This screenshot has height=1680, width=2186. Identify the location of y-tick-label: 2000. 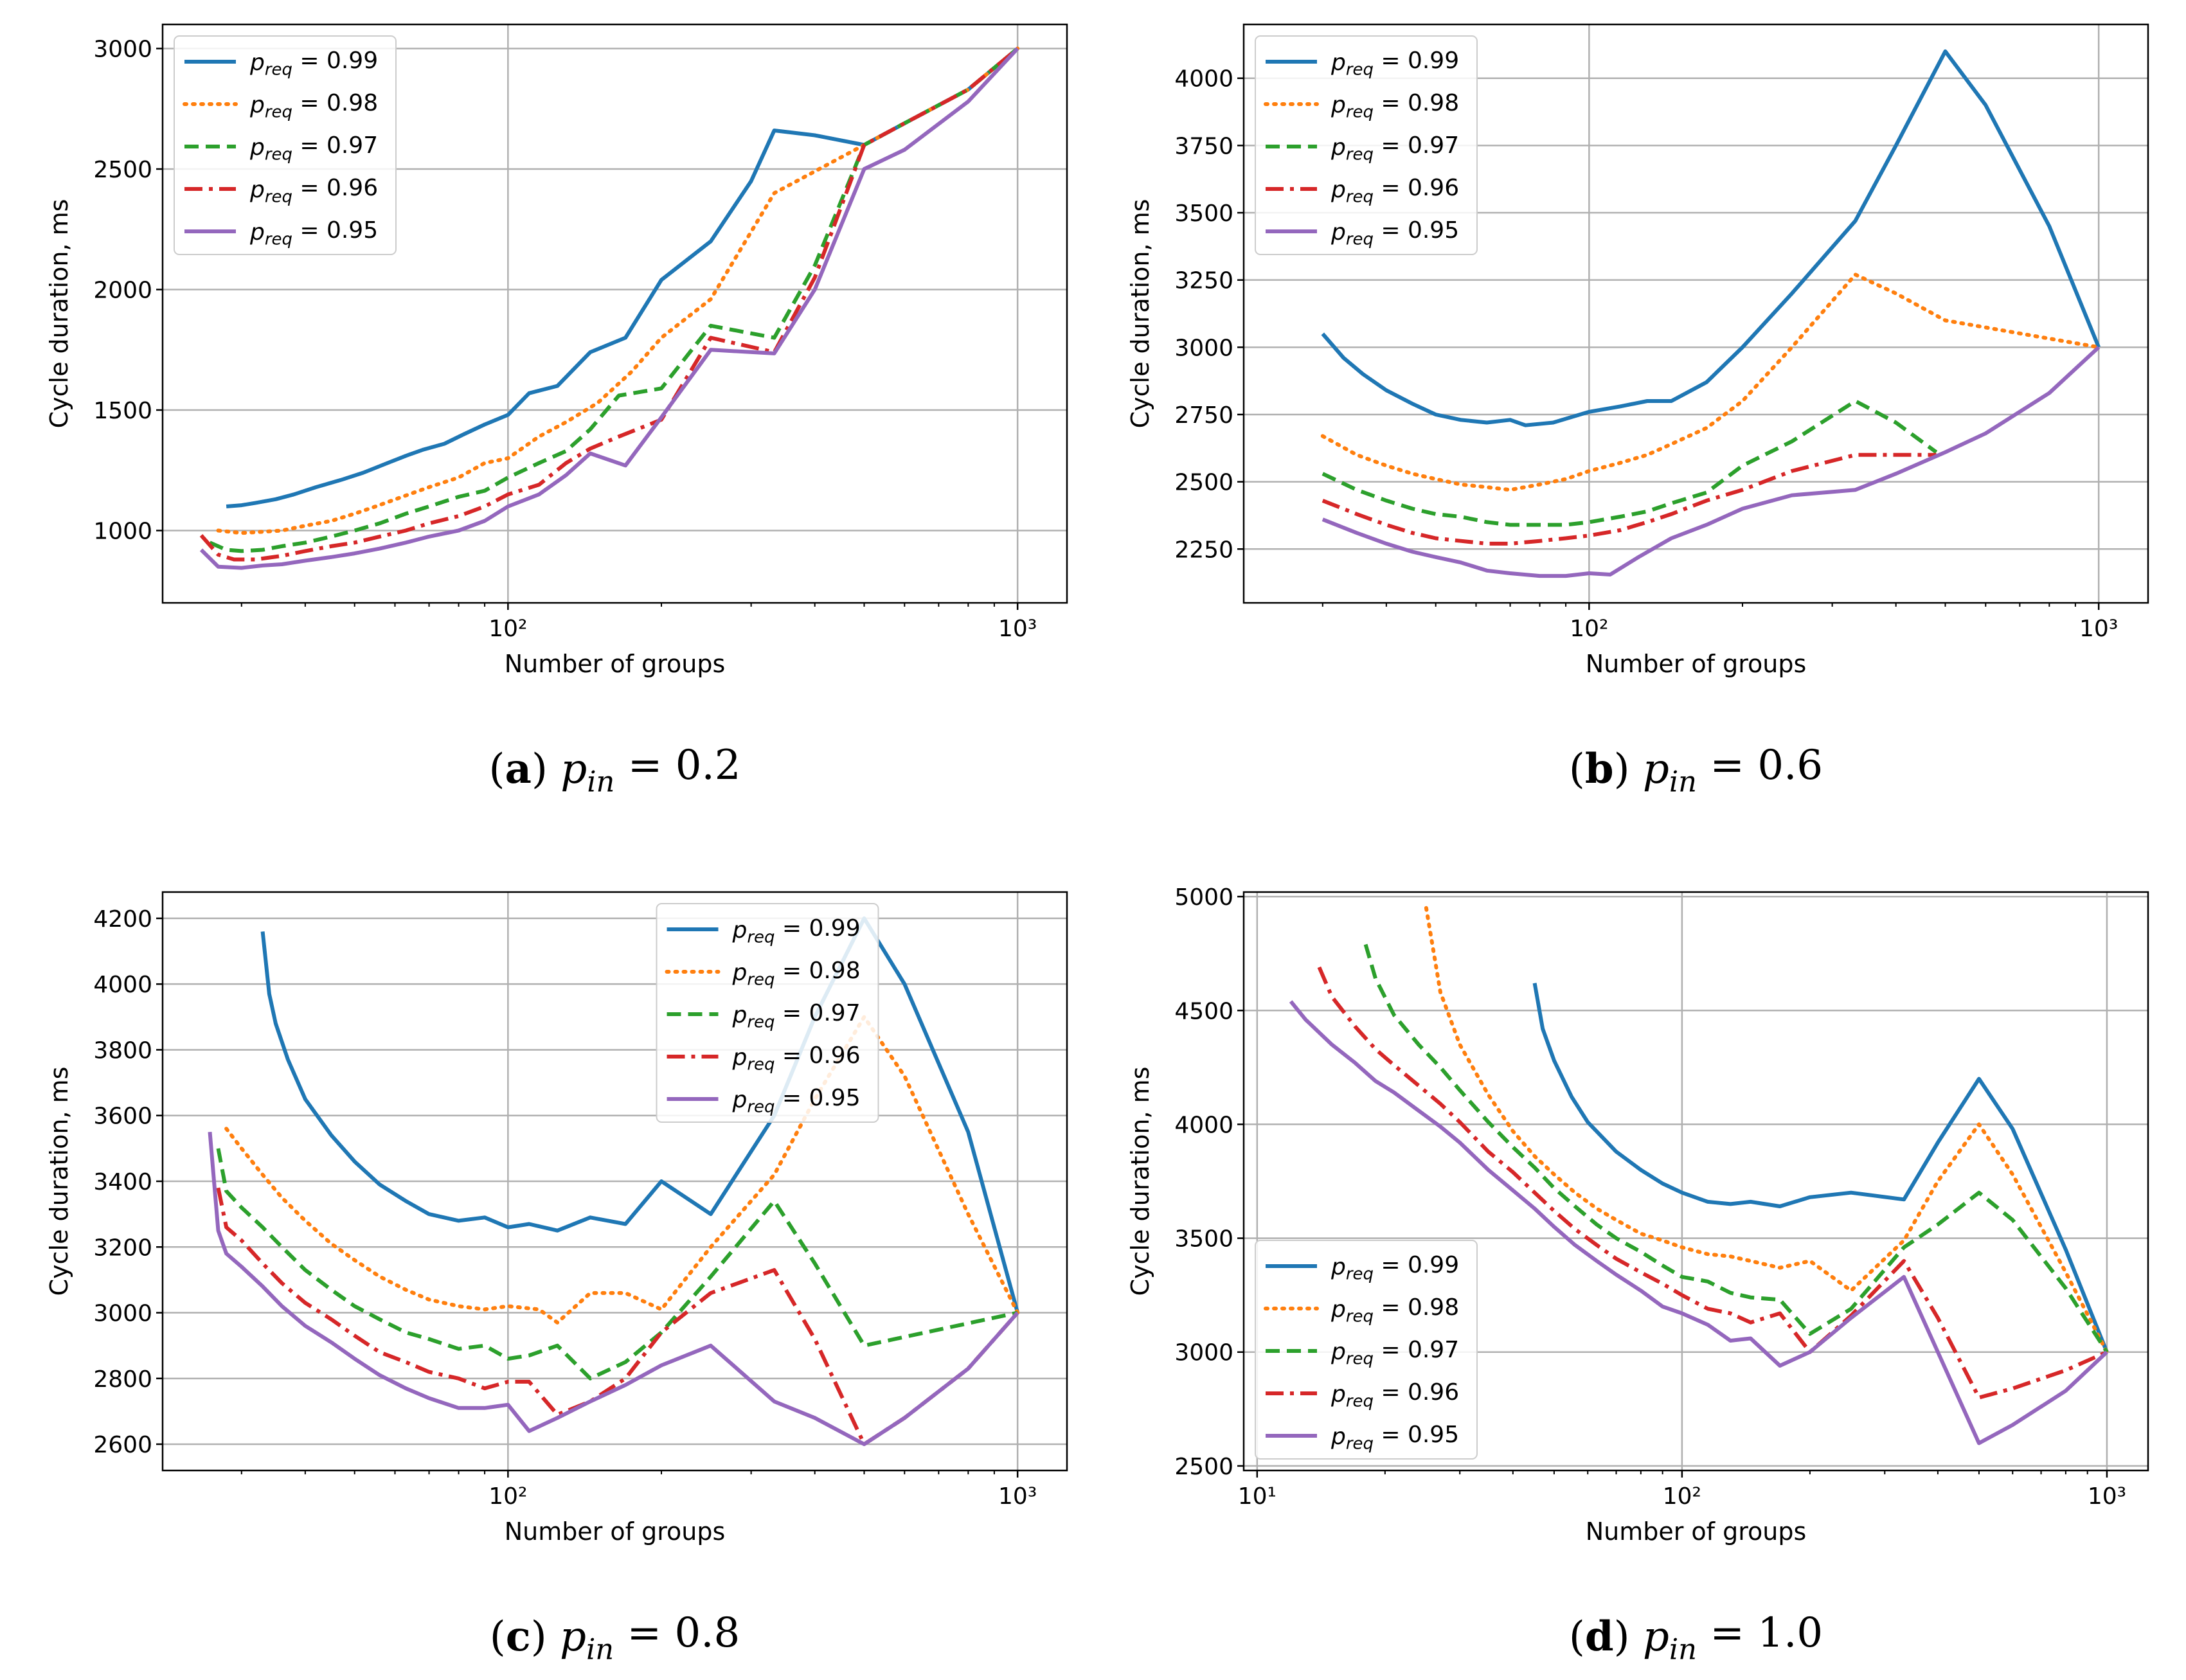
(122, 291).